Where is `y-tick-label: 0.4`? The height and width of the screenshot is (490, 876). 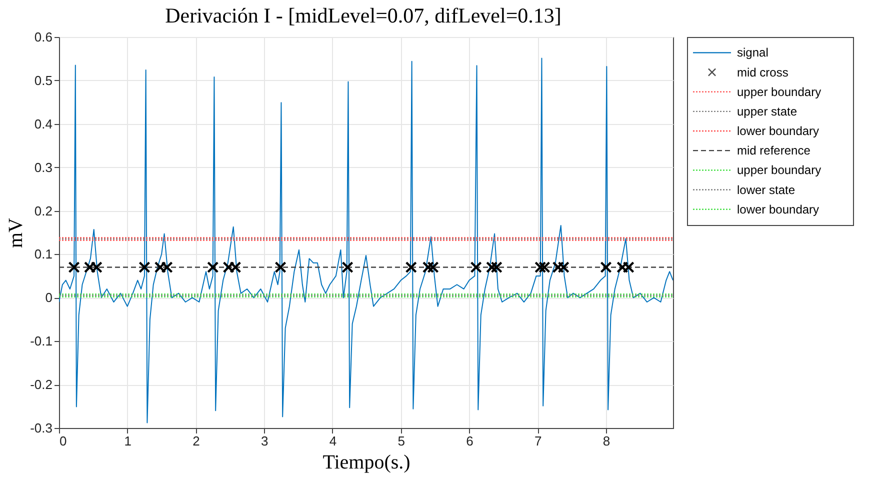 y-tick-label: 0.4 is located at coordinates (43, 124).